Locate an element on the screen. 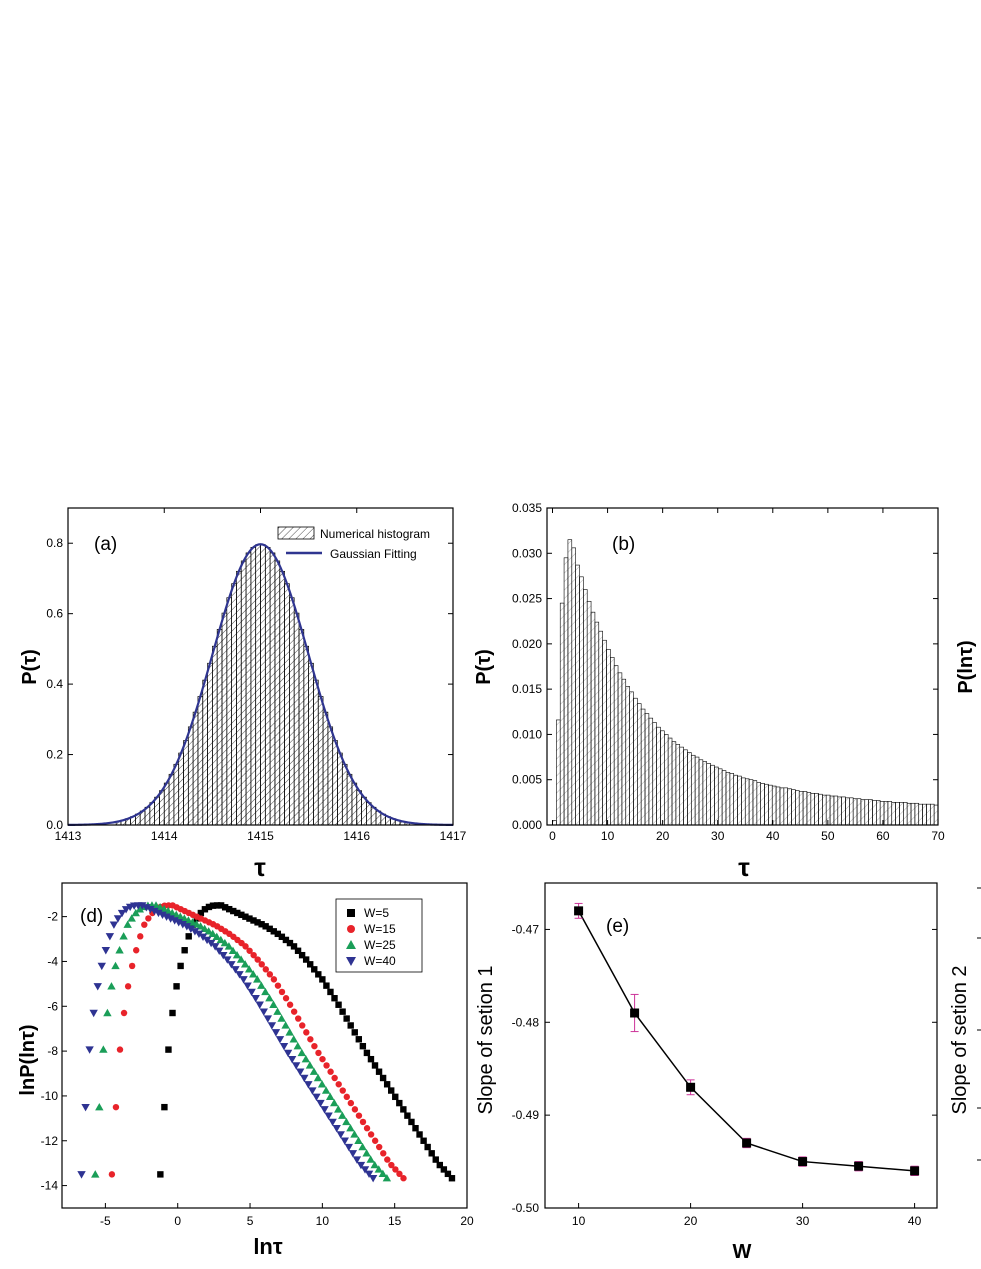 The height and width of the screenshot is (1269, 981). y-tick-label: -14 is located at coordinates (50, 1186).